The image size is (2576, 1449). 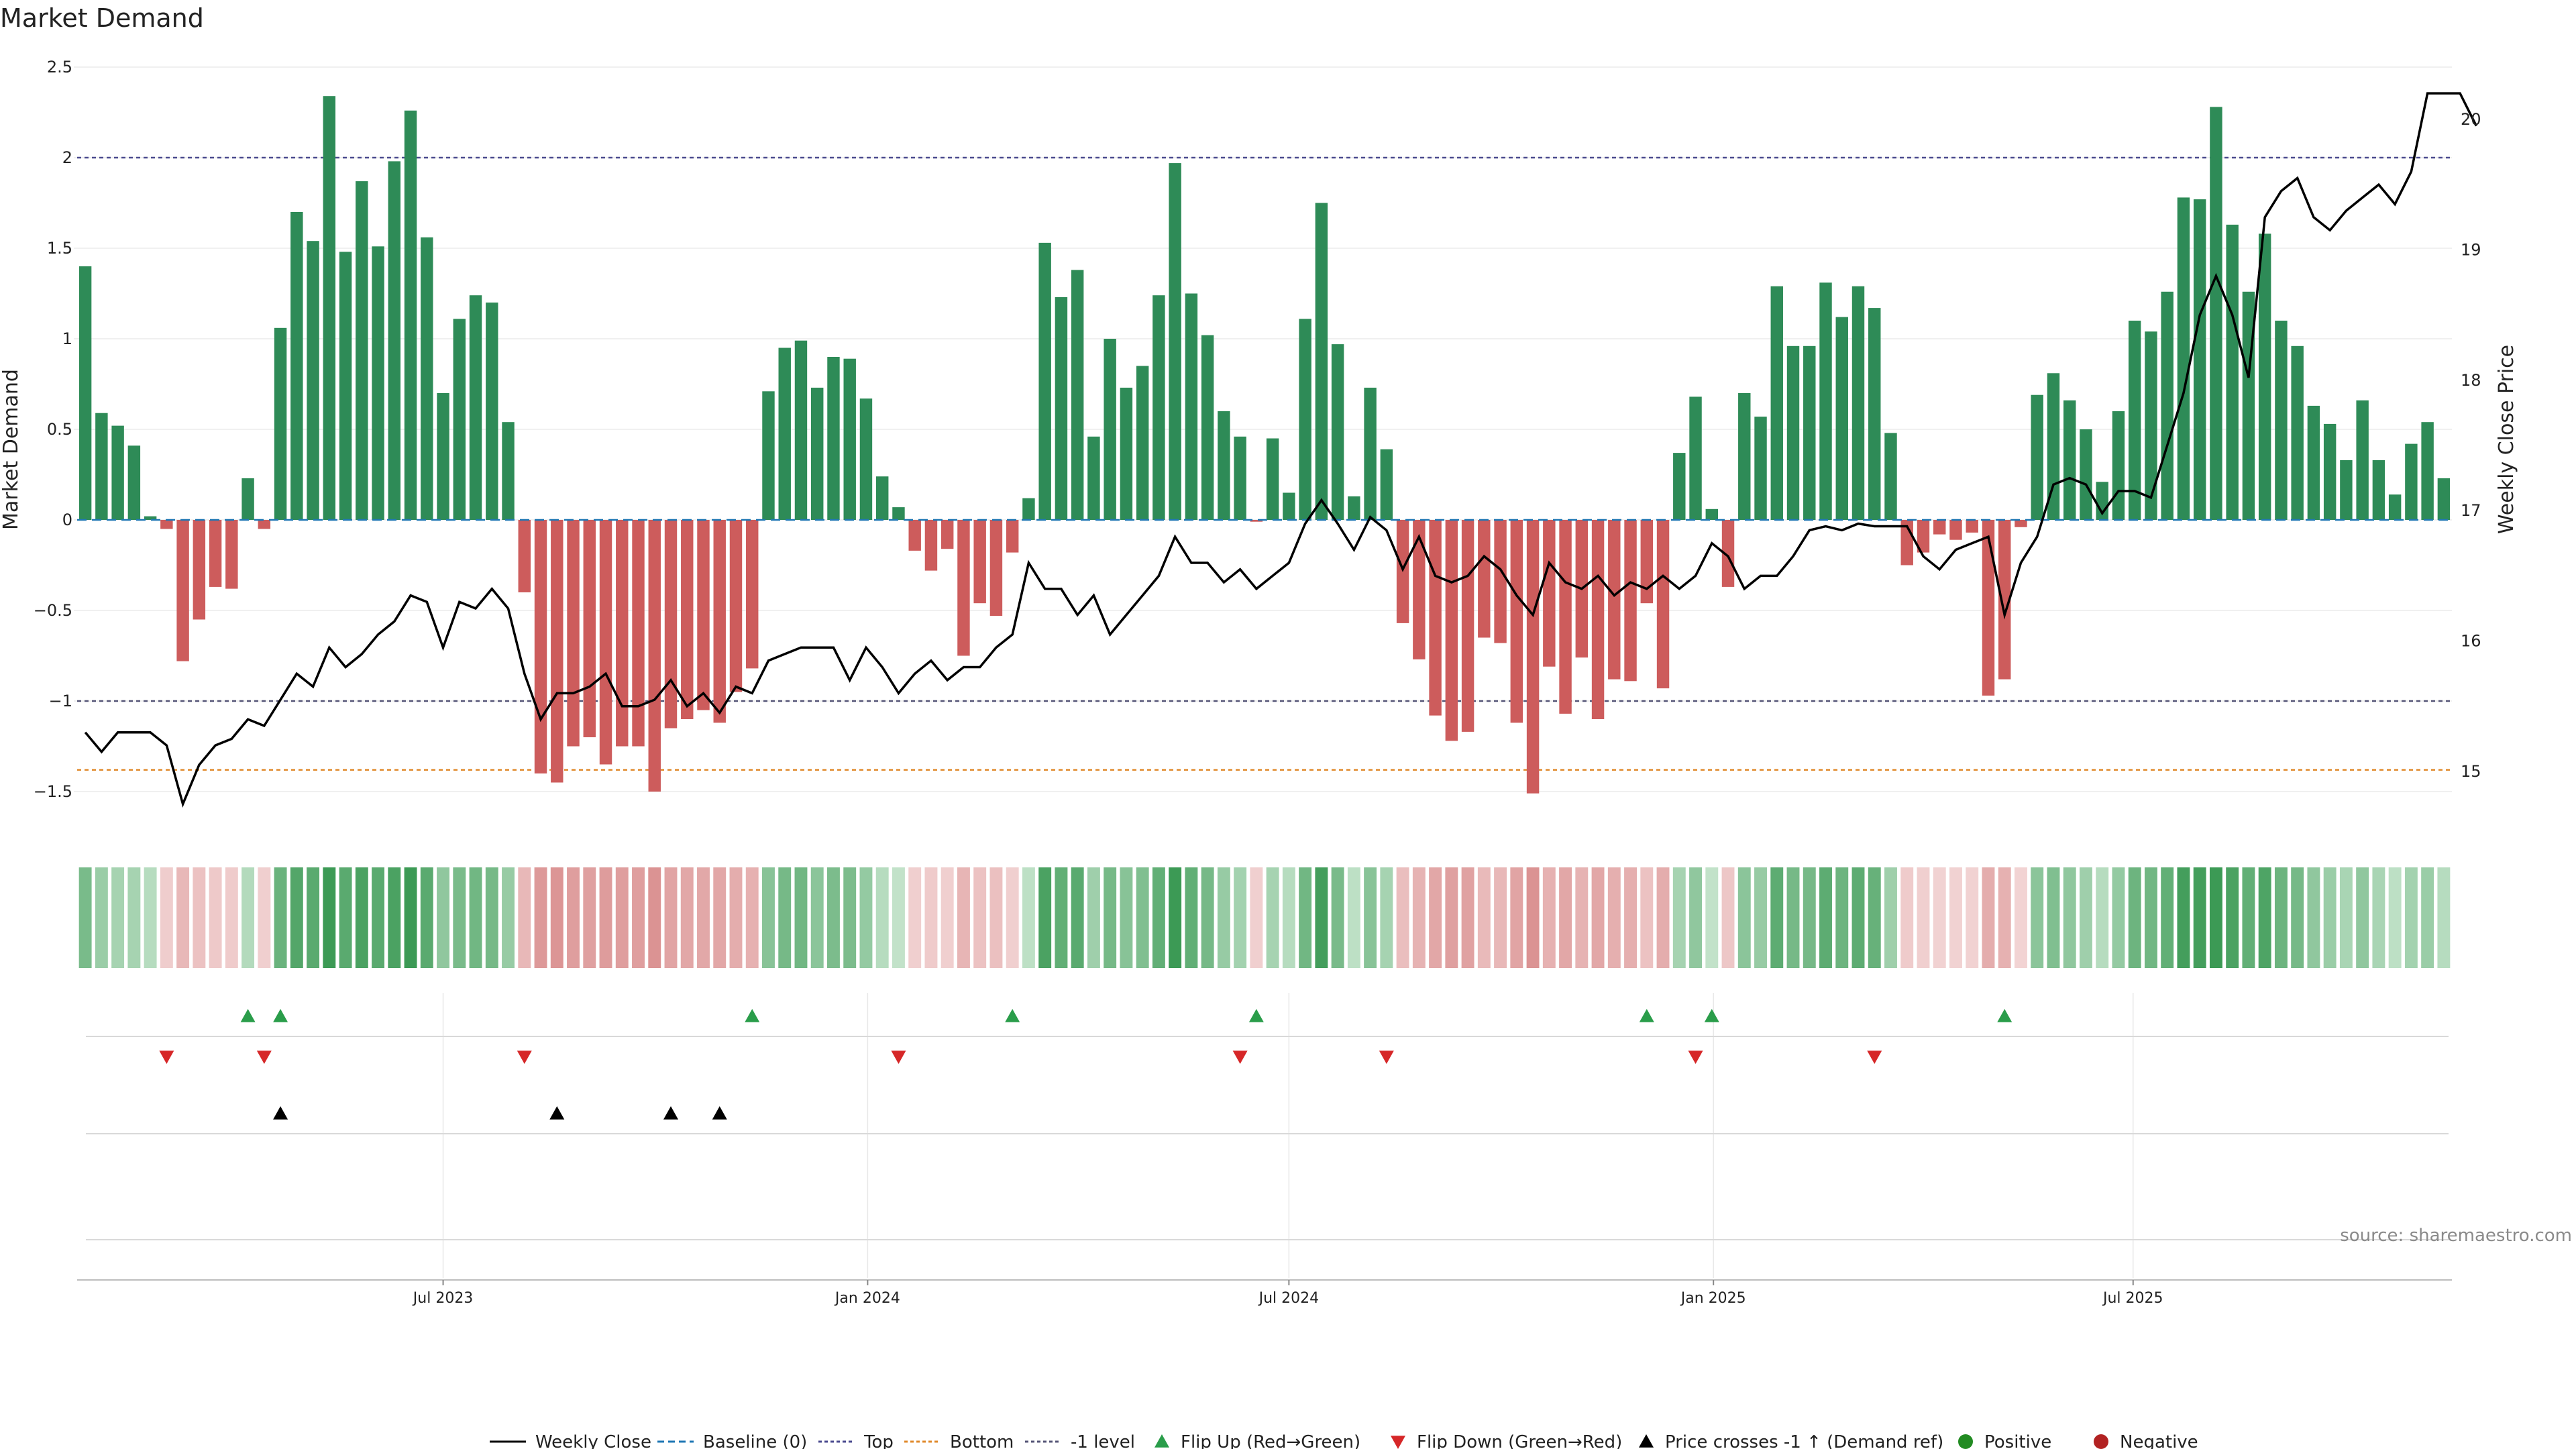 What do you see at coordinates (867, 1298) in the screenshot?
I see `x-tick-label: Jan 2024` at bounding box center [867, 1298].